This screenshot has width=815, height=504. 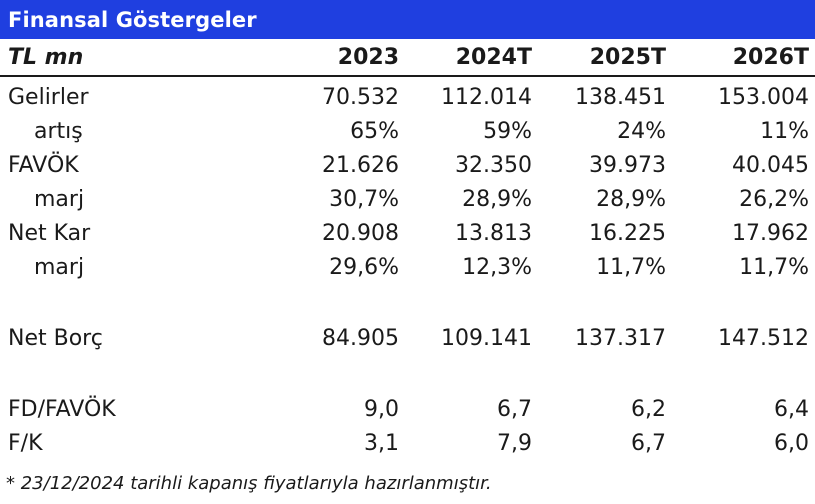 What do you see at coordinates (364, 199) in the screenshot?
I see `value-cell: 30,7%` at bounding box center [364, 199].